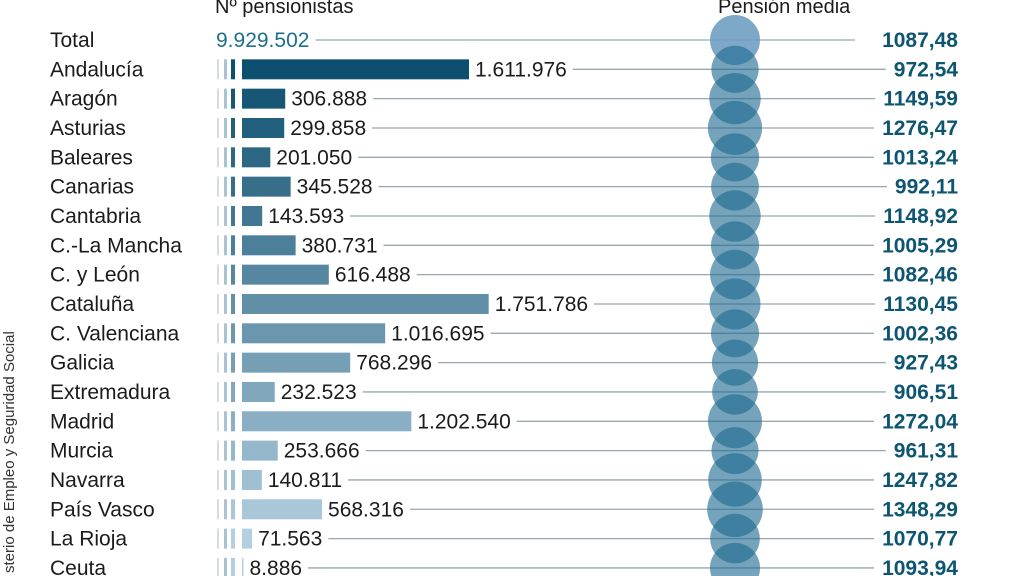  What do you see at coordinates (329, 99) in the screenshot?
I see `bar-value-label: 306.888` at bounding box center [329, 99].